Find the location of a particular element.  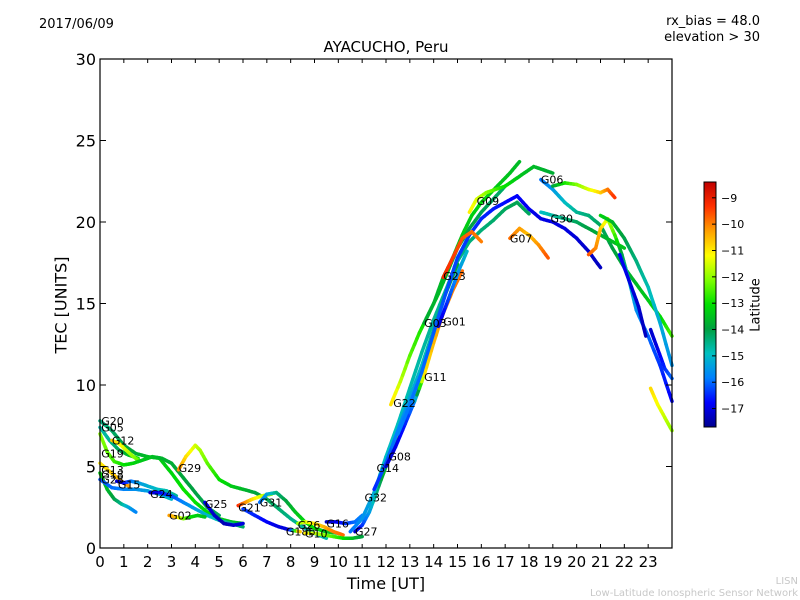

series-g01 is located at coordinates (452, 289).